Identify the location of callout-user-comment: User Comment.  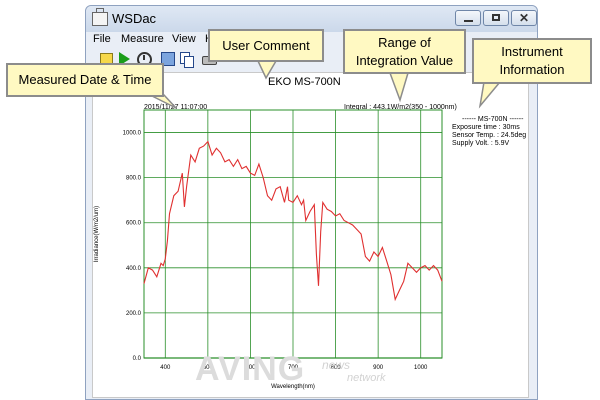
(266, 45).